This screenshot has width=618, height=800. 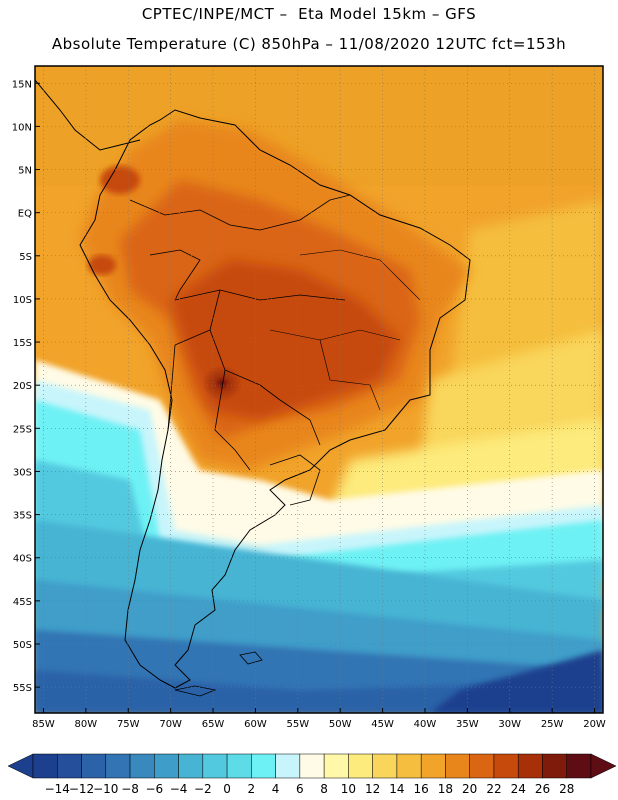 I want to click on lon-tick-label: 70W, so click(x=170, y=724).